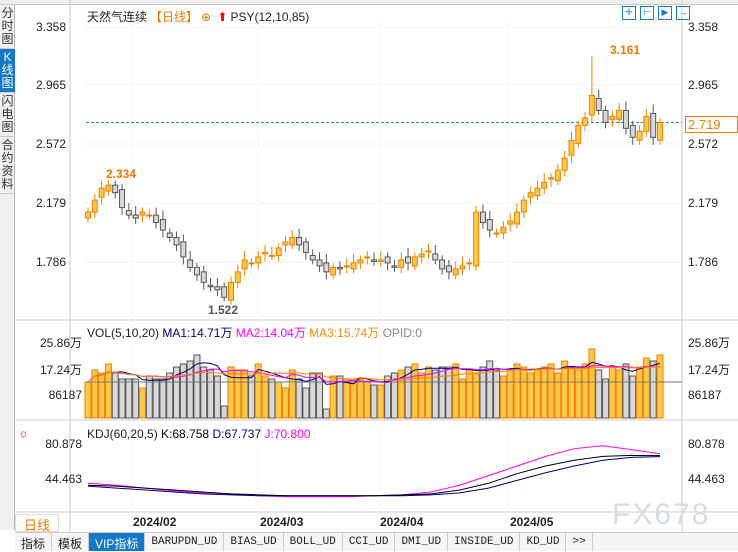  Describe the element at coordinates (199, 16) in the screenshot. I see `chart-header: 天然气连续 【日线】 ⊕ ⬆ PSY(12,10,85)` at that location.